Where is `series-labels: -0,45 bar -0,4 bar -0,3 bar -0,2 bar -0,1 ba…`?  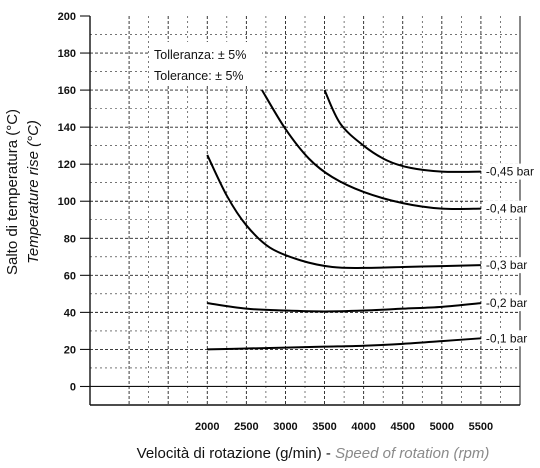 series-labels: -0,45 bar -0,4 bar -0,3 bar -0,2 bar -0,1 ba… is located at coordinates (511, 255).